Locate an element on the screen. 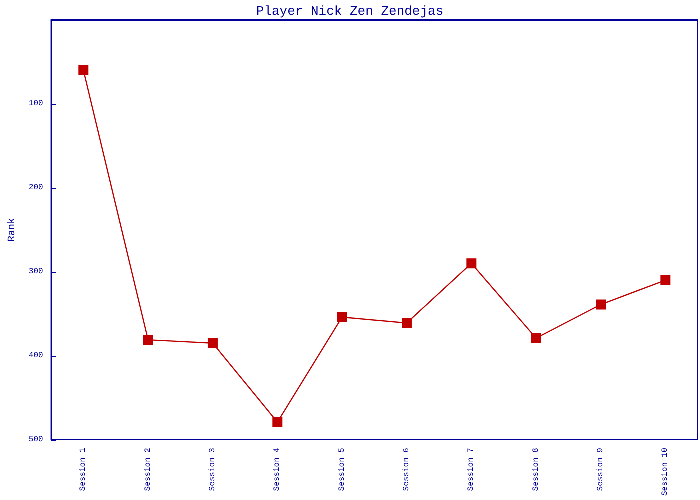  x-tick-label: Session 9 is located at coordinates (601, 470).